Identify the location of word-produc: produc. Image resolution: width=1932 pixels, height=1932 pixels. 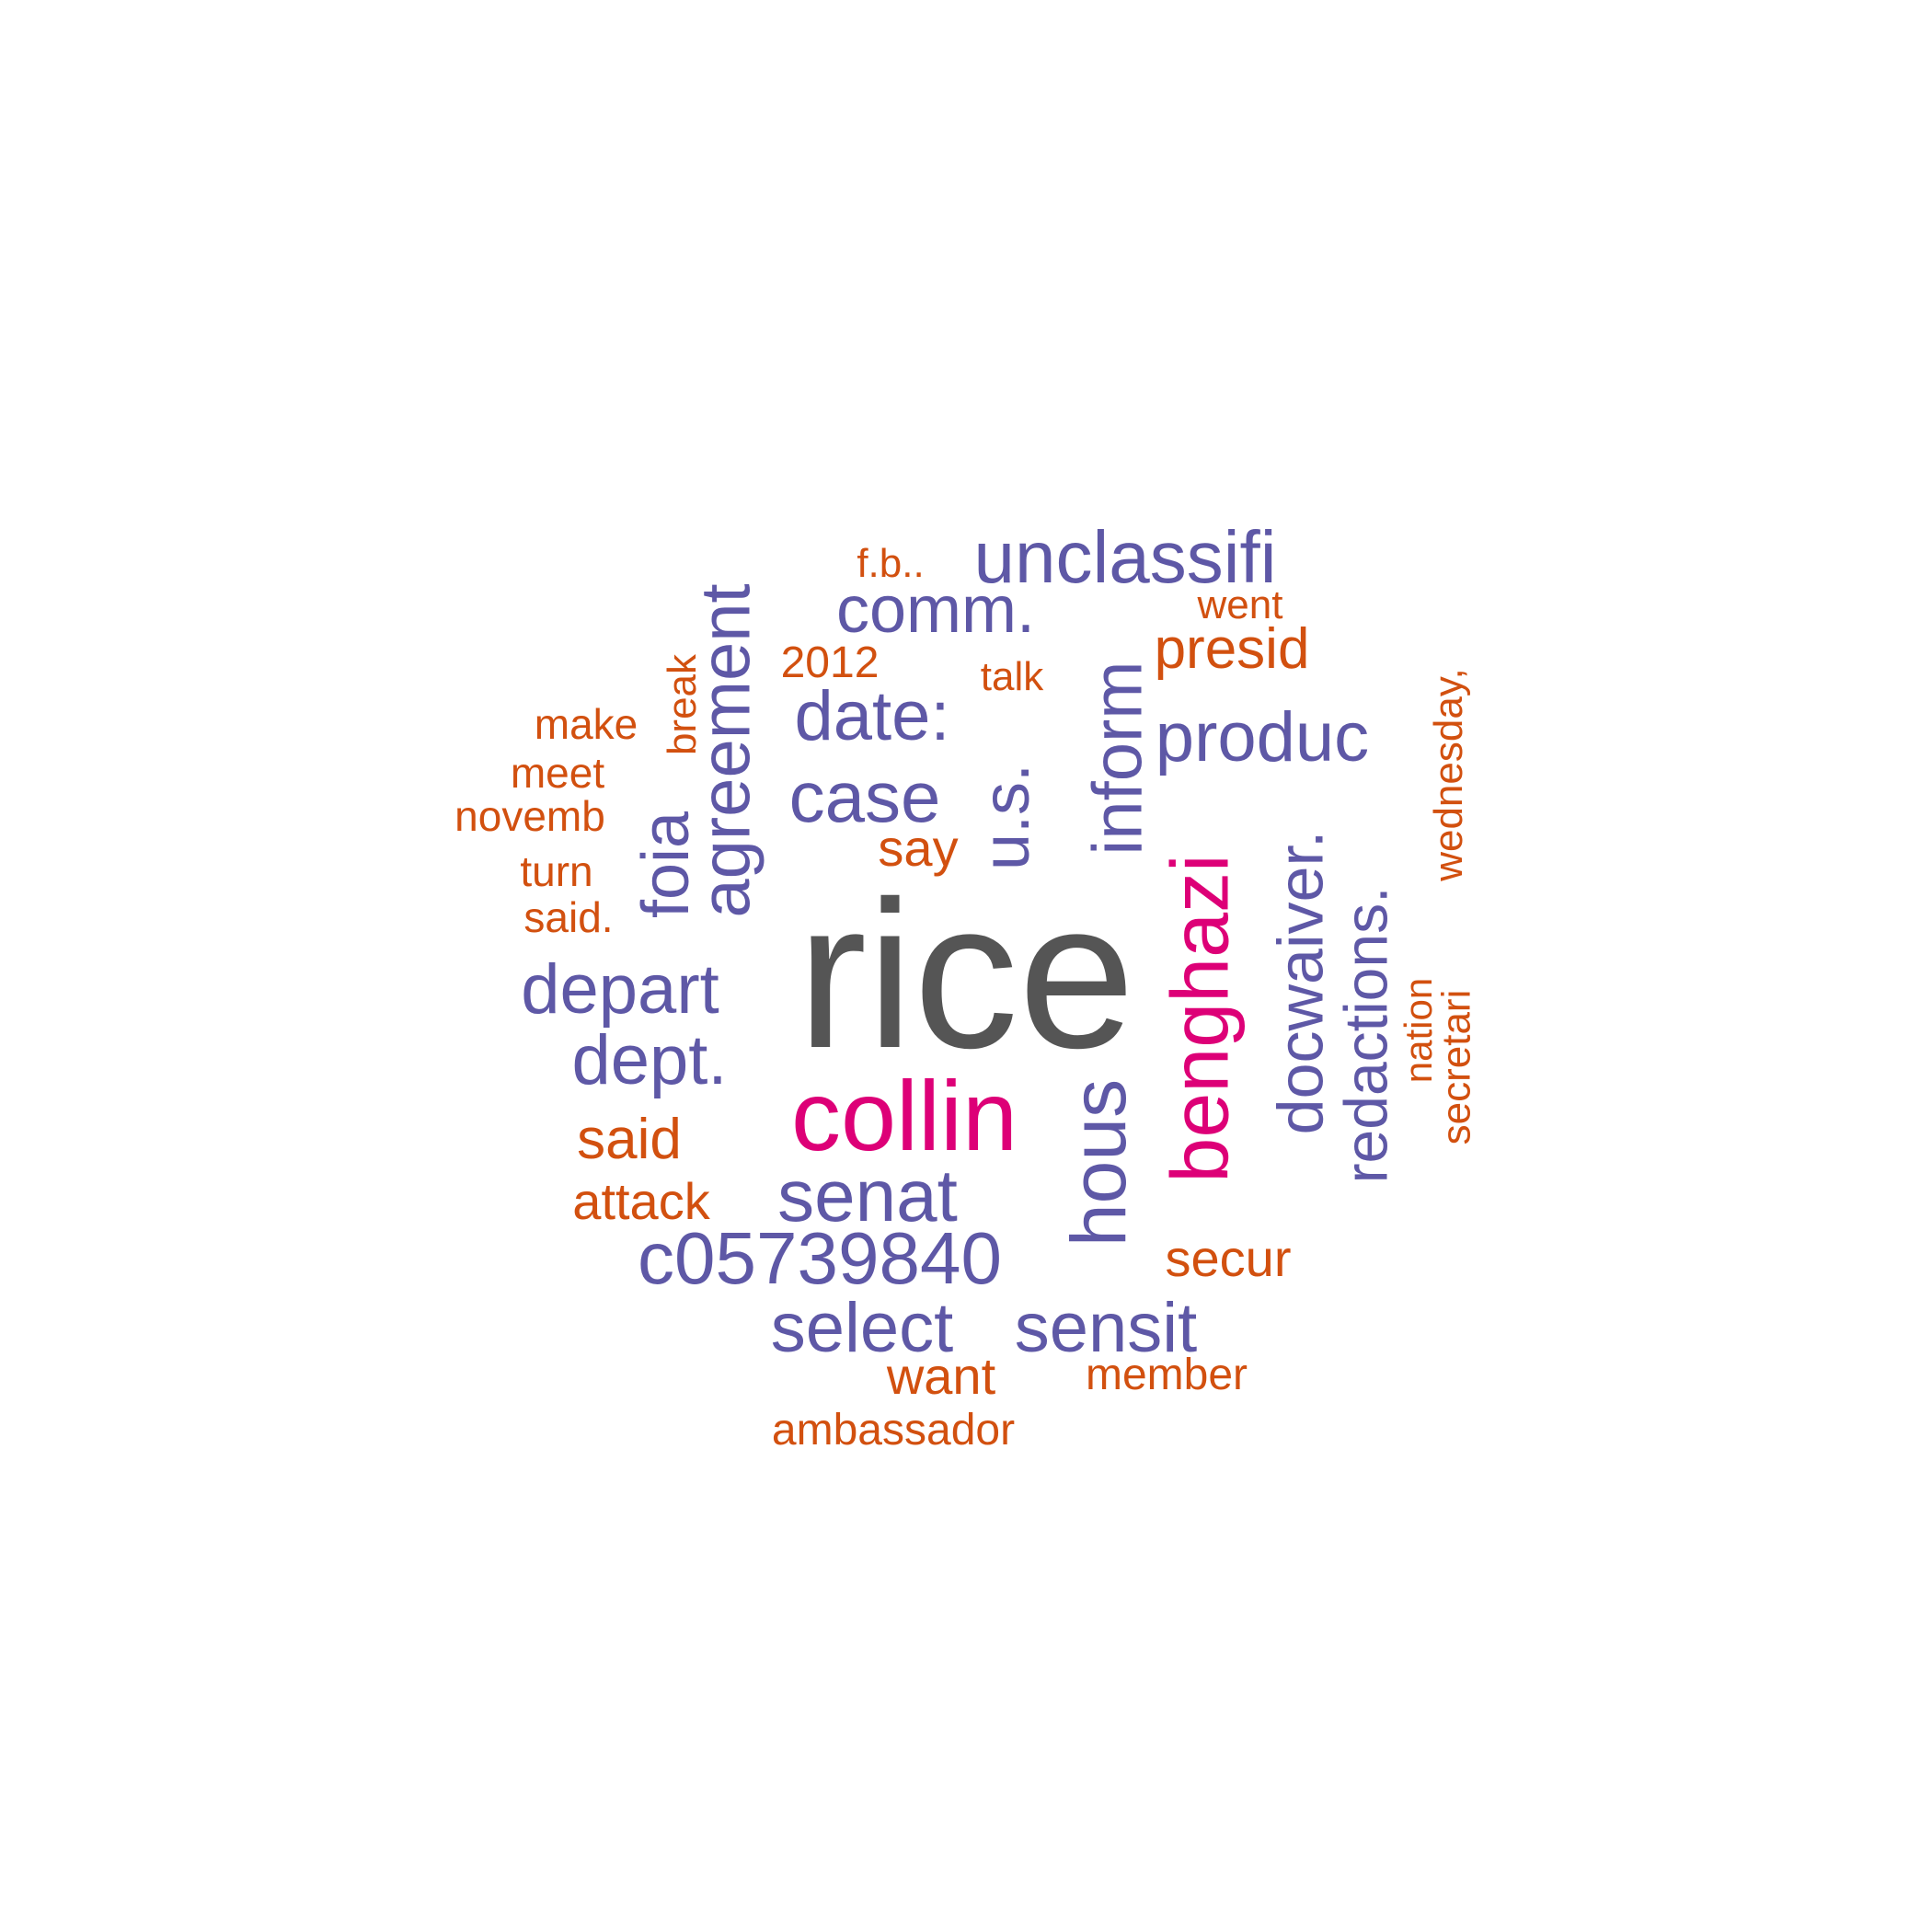
(1262, 737).